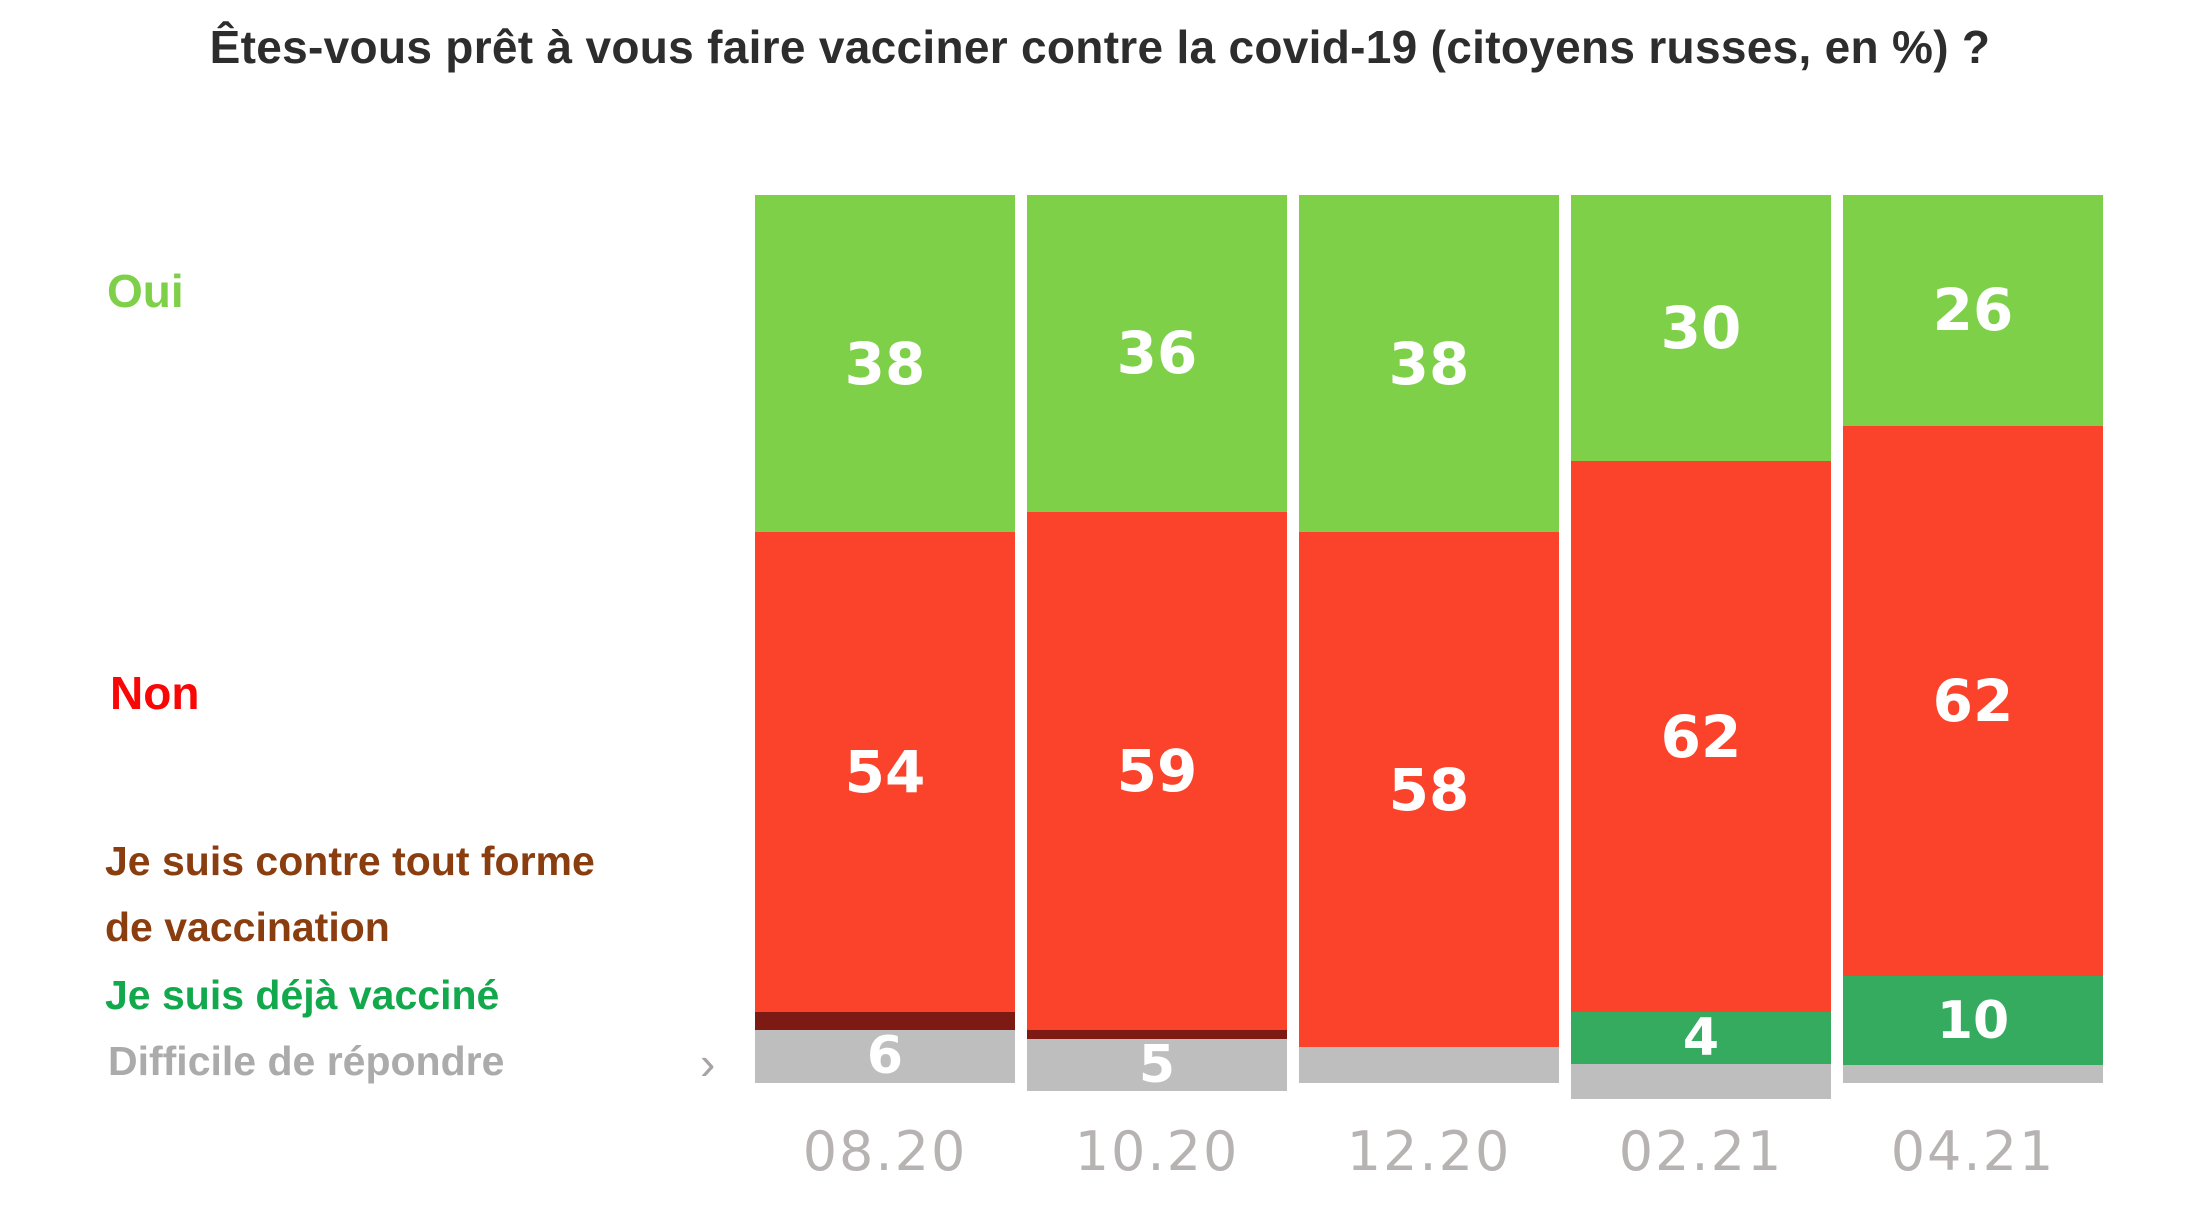  I want to click on x-axis: 08.20 10.20 12.20 02.21 04.21, so click(1429, 1151).